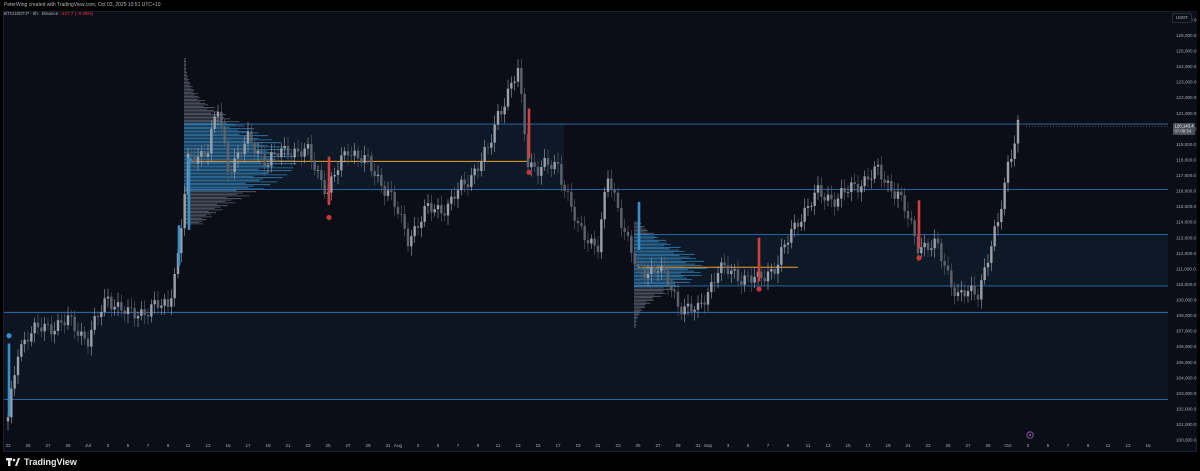 Image resolution: width=1200 pixels, height=471 pixels. I want to click on time-tick-label: 15, so click(848, 445).